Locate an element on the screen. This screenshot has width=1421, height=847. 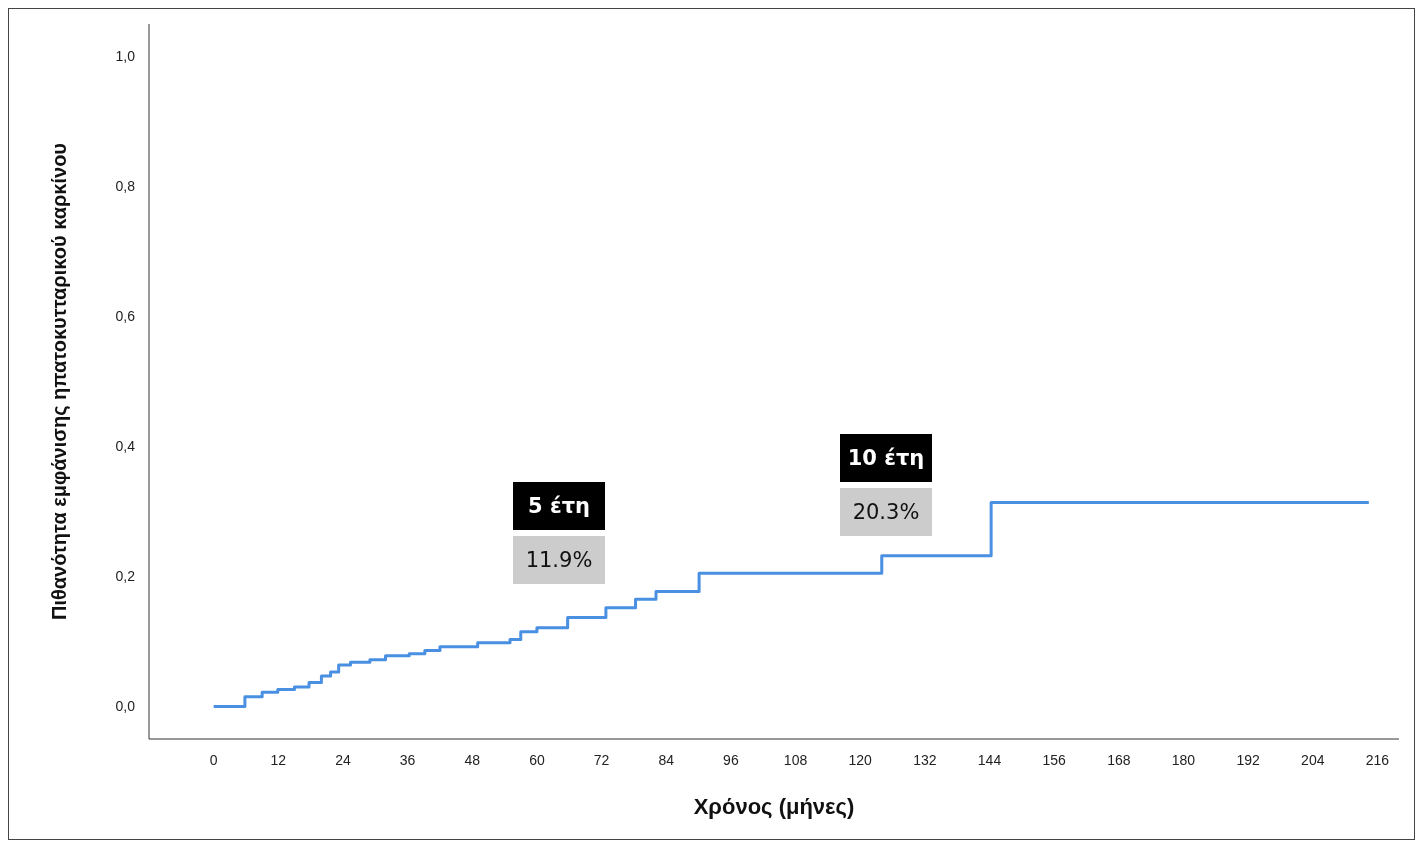
y-tick-label: 0,8 is located at coordinates (125, 186).